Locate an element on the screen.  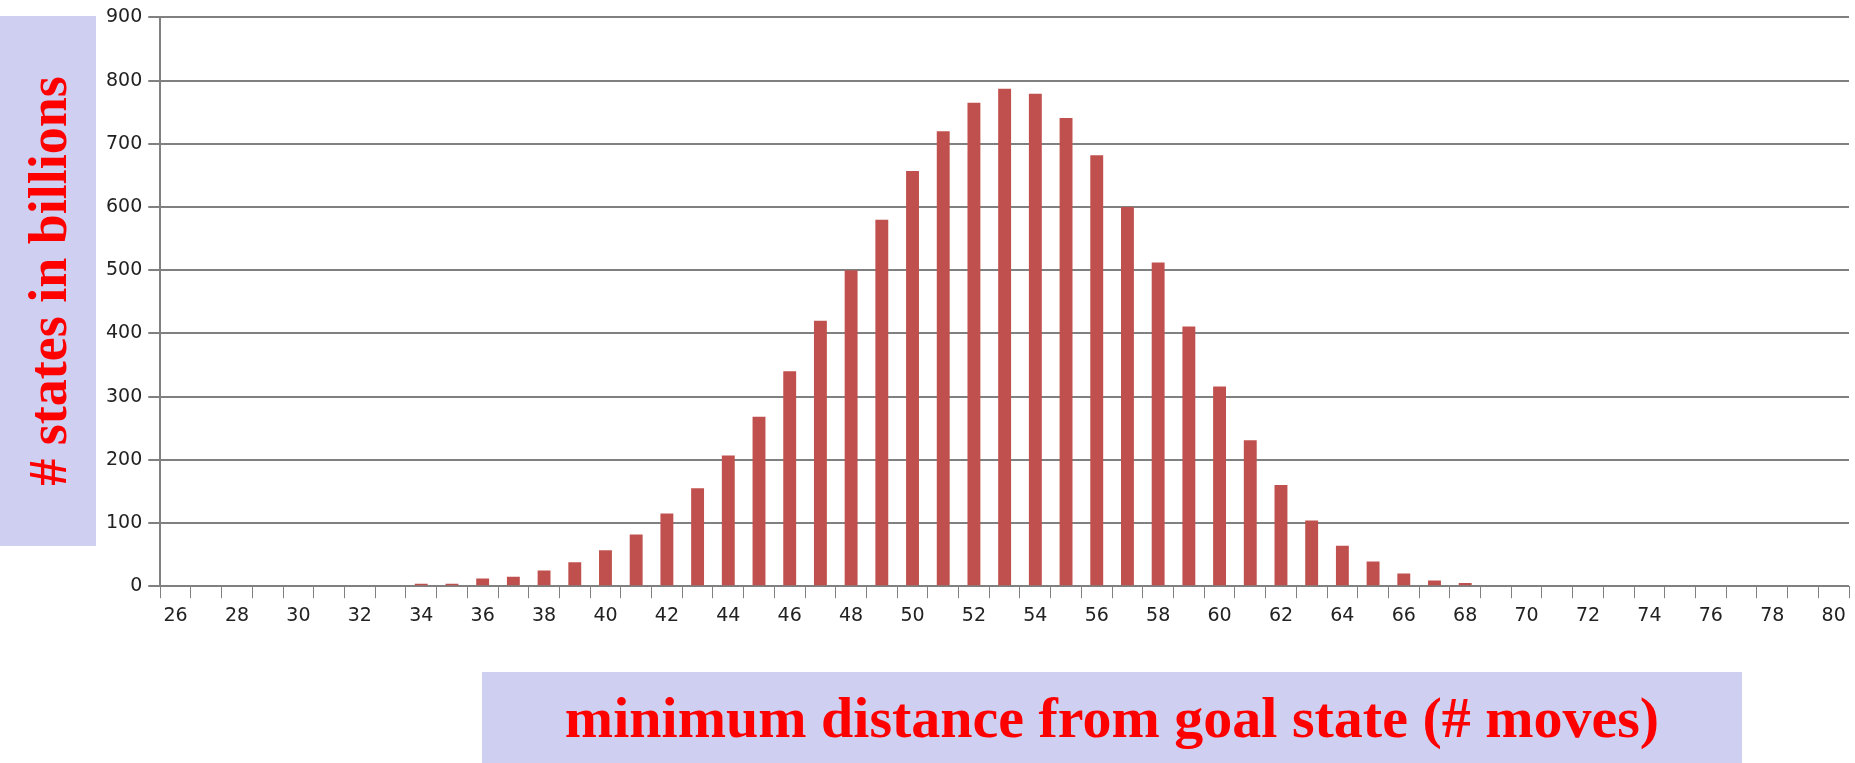
y-tick-label: 0 is located at coordinates (136, 584).